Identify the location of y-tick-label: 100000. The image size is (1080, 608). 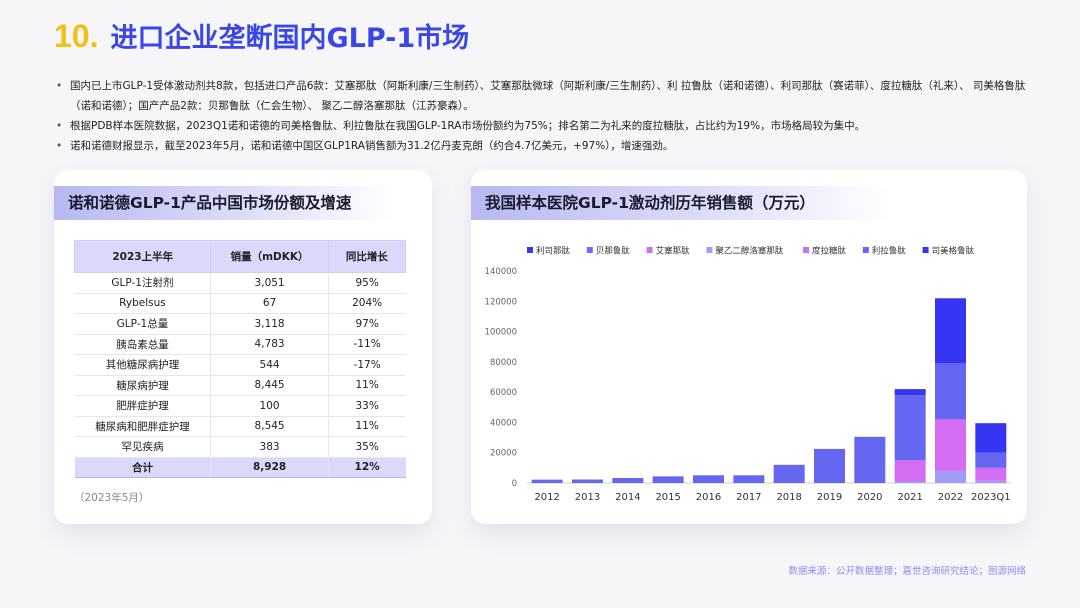
(501, 333).